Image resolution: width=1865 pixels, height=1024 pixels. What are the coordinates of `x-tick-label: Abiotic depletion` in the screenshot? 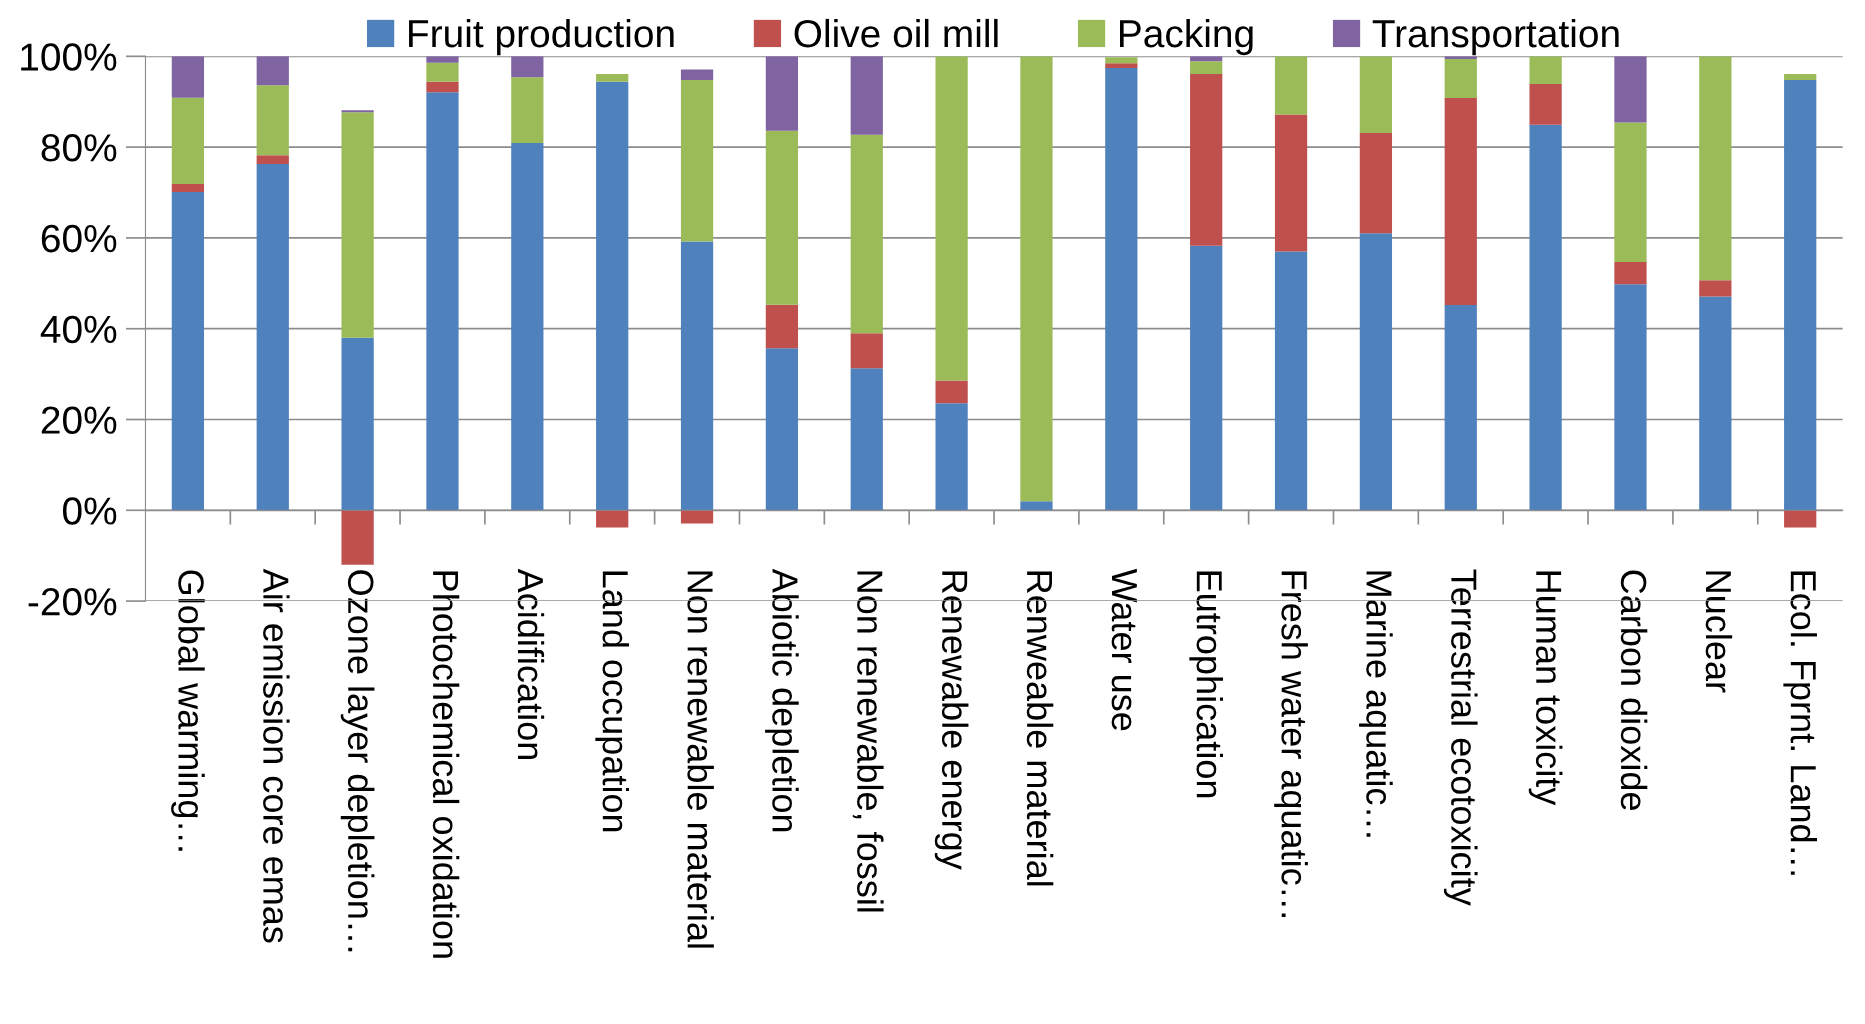 It's located at (782, 700).